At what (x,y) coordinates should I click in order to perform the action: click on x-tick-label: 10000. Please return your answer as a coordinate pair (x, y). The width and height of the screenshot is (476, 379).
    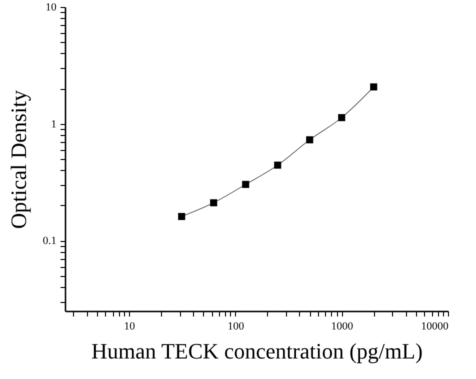
    Looking at the image, I should click on (435, 326).